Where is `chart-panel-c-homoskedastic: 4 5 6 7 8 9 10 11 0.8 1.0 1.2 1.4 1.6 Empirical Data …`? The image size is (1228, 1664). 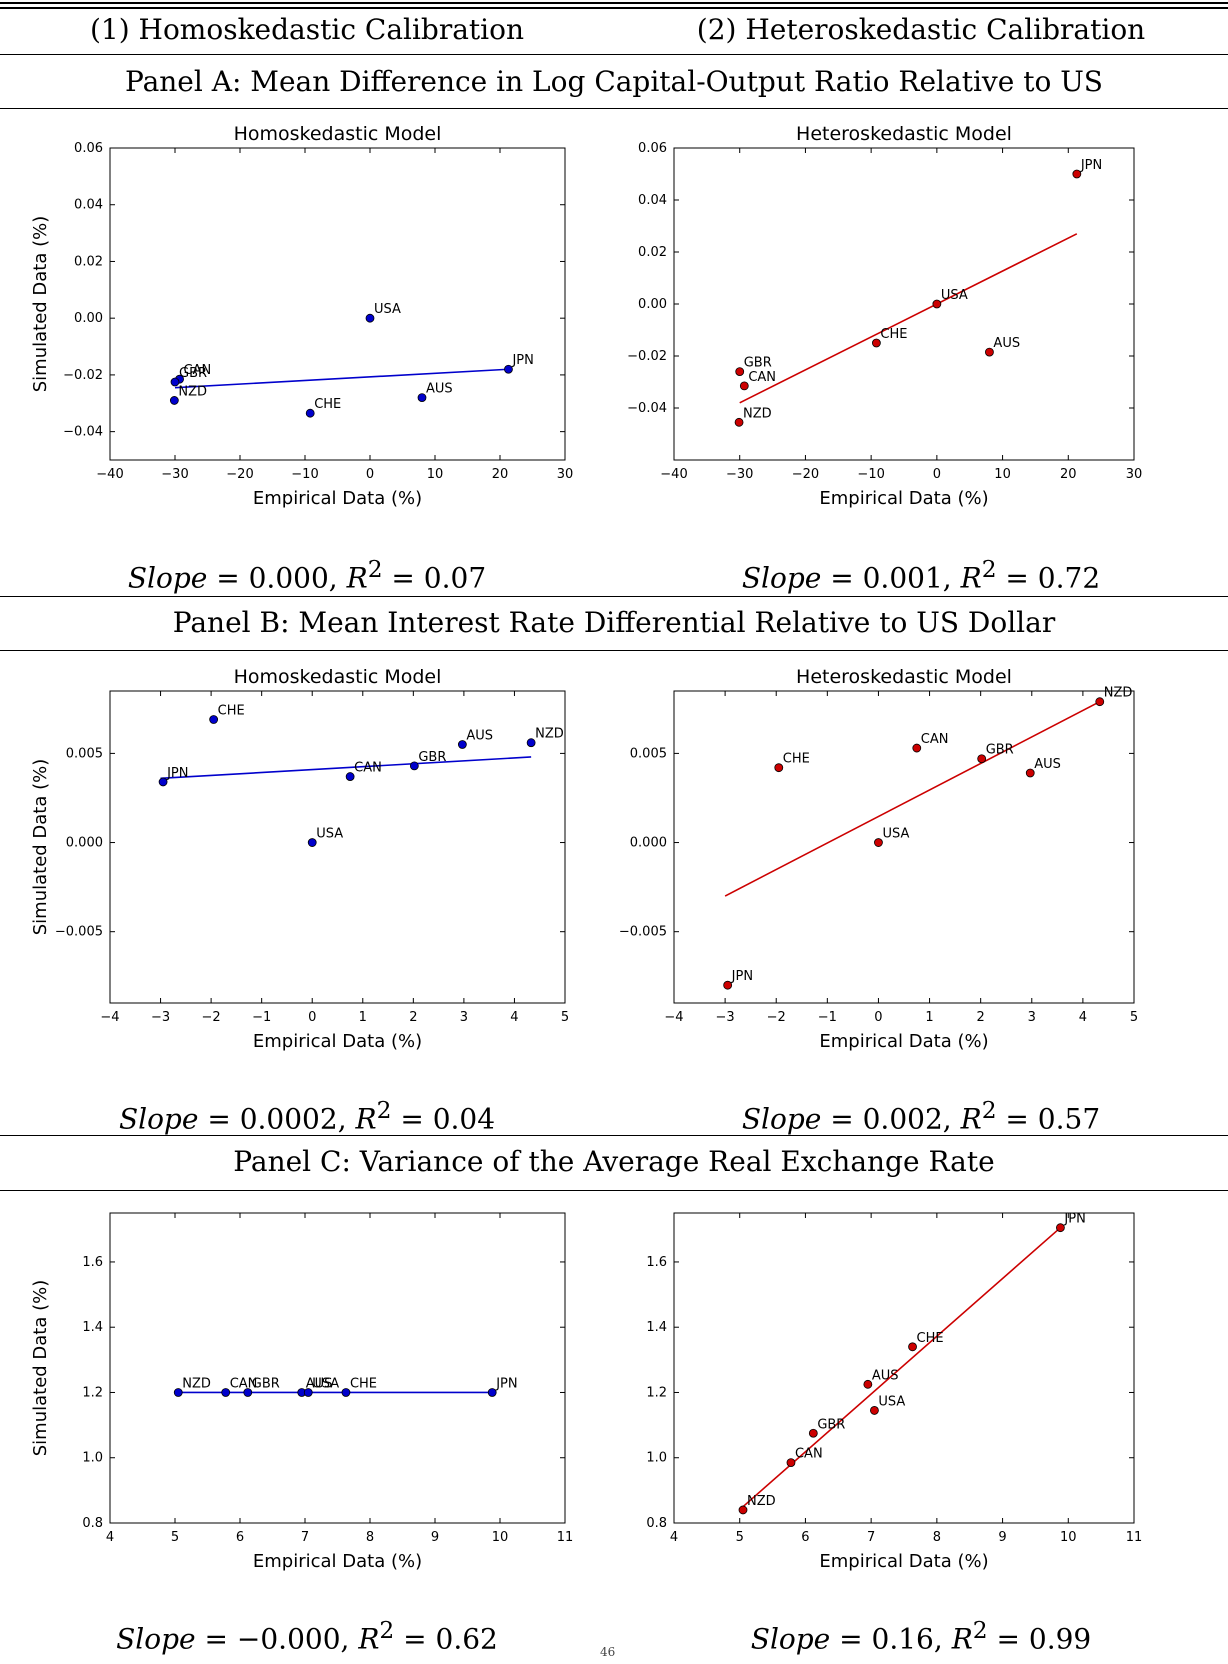
chart-panel-c-homoskedastic: 4 5 6 7 8 9 10 11 0.8 1.0 1.2 1.4 1.6 Empirical Data … is located at coordinates (302, 1392).